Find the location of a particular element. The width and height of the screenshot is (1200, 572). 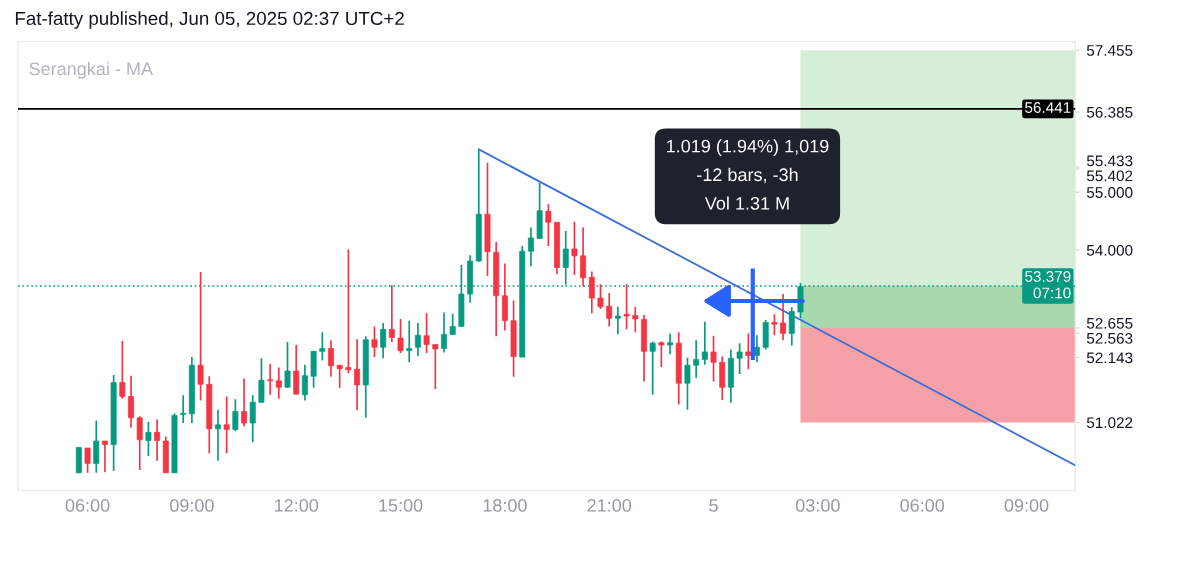

y-tick-label: 55.433 is located at coordinates (1109, 161).